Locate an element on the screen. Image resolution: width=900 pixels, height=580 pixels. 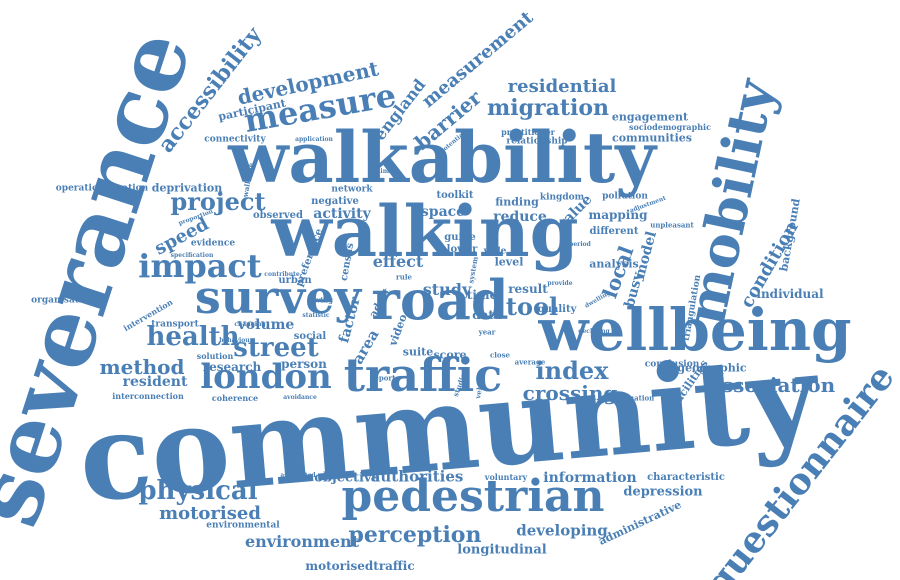
word-pollution: pollution is located at coordinates (625, 196).